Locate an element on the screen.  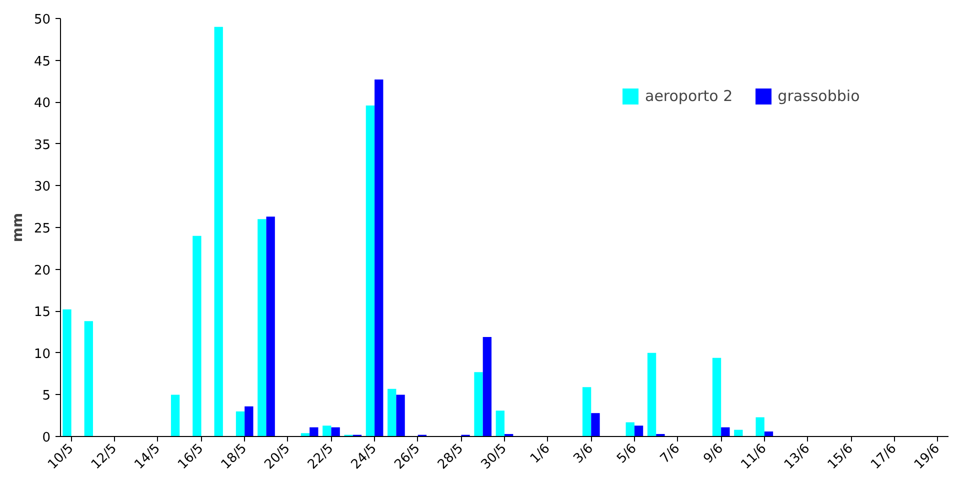
legend-label: grassobbio is located at coordinates (819, 96).